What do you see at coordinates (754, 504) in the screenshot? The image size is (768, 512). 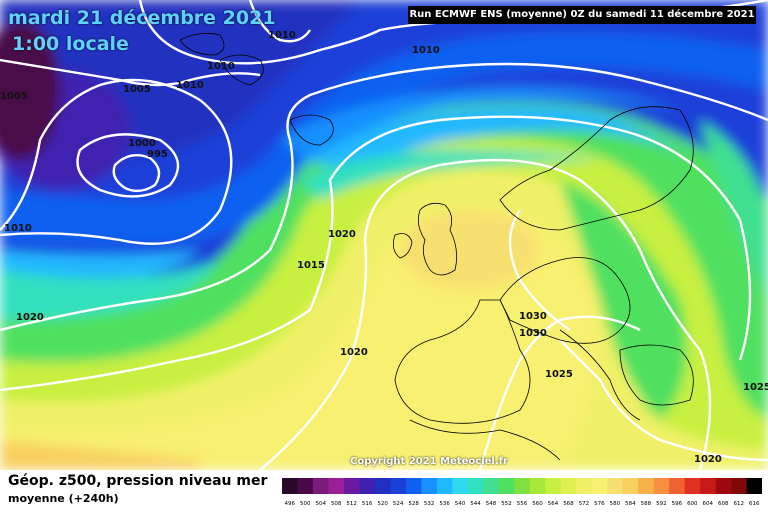 I see `scale-tick-label: 616` at bounding box center [754, 504].